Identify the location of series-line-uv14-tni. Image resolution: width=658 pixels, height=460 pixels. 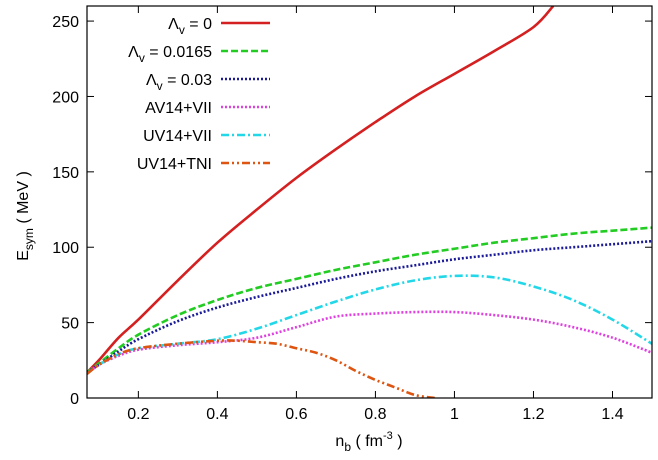
(261, 368).